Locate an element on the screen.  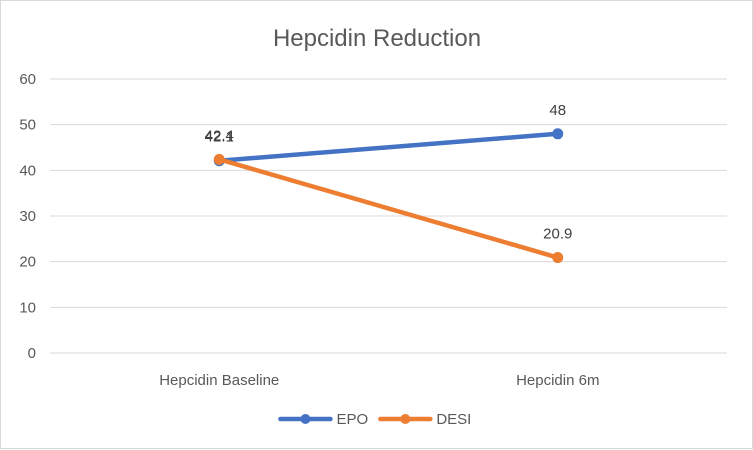
legend-label-desi: DESI is located at coordinates (453, 419).